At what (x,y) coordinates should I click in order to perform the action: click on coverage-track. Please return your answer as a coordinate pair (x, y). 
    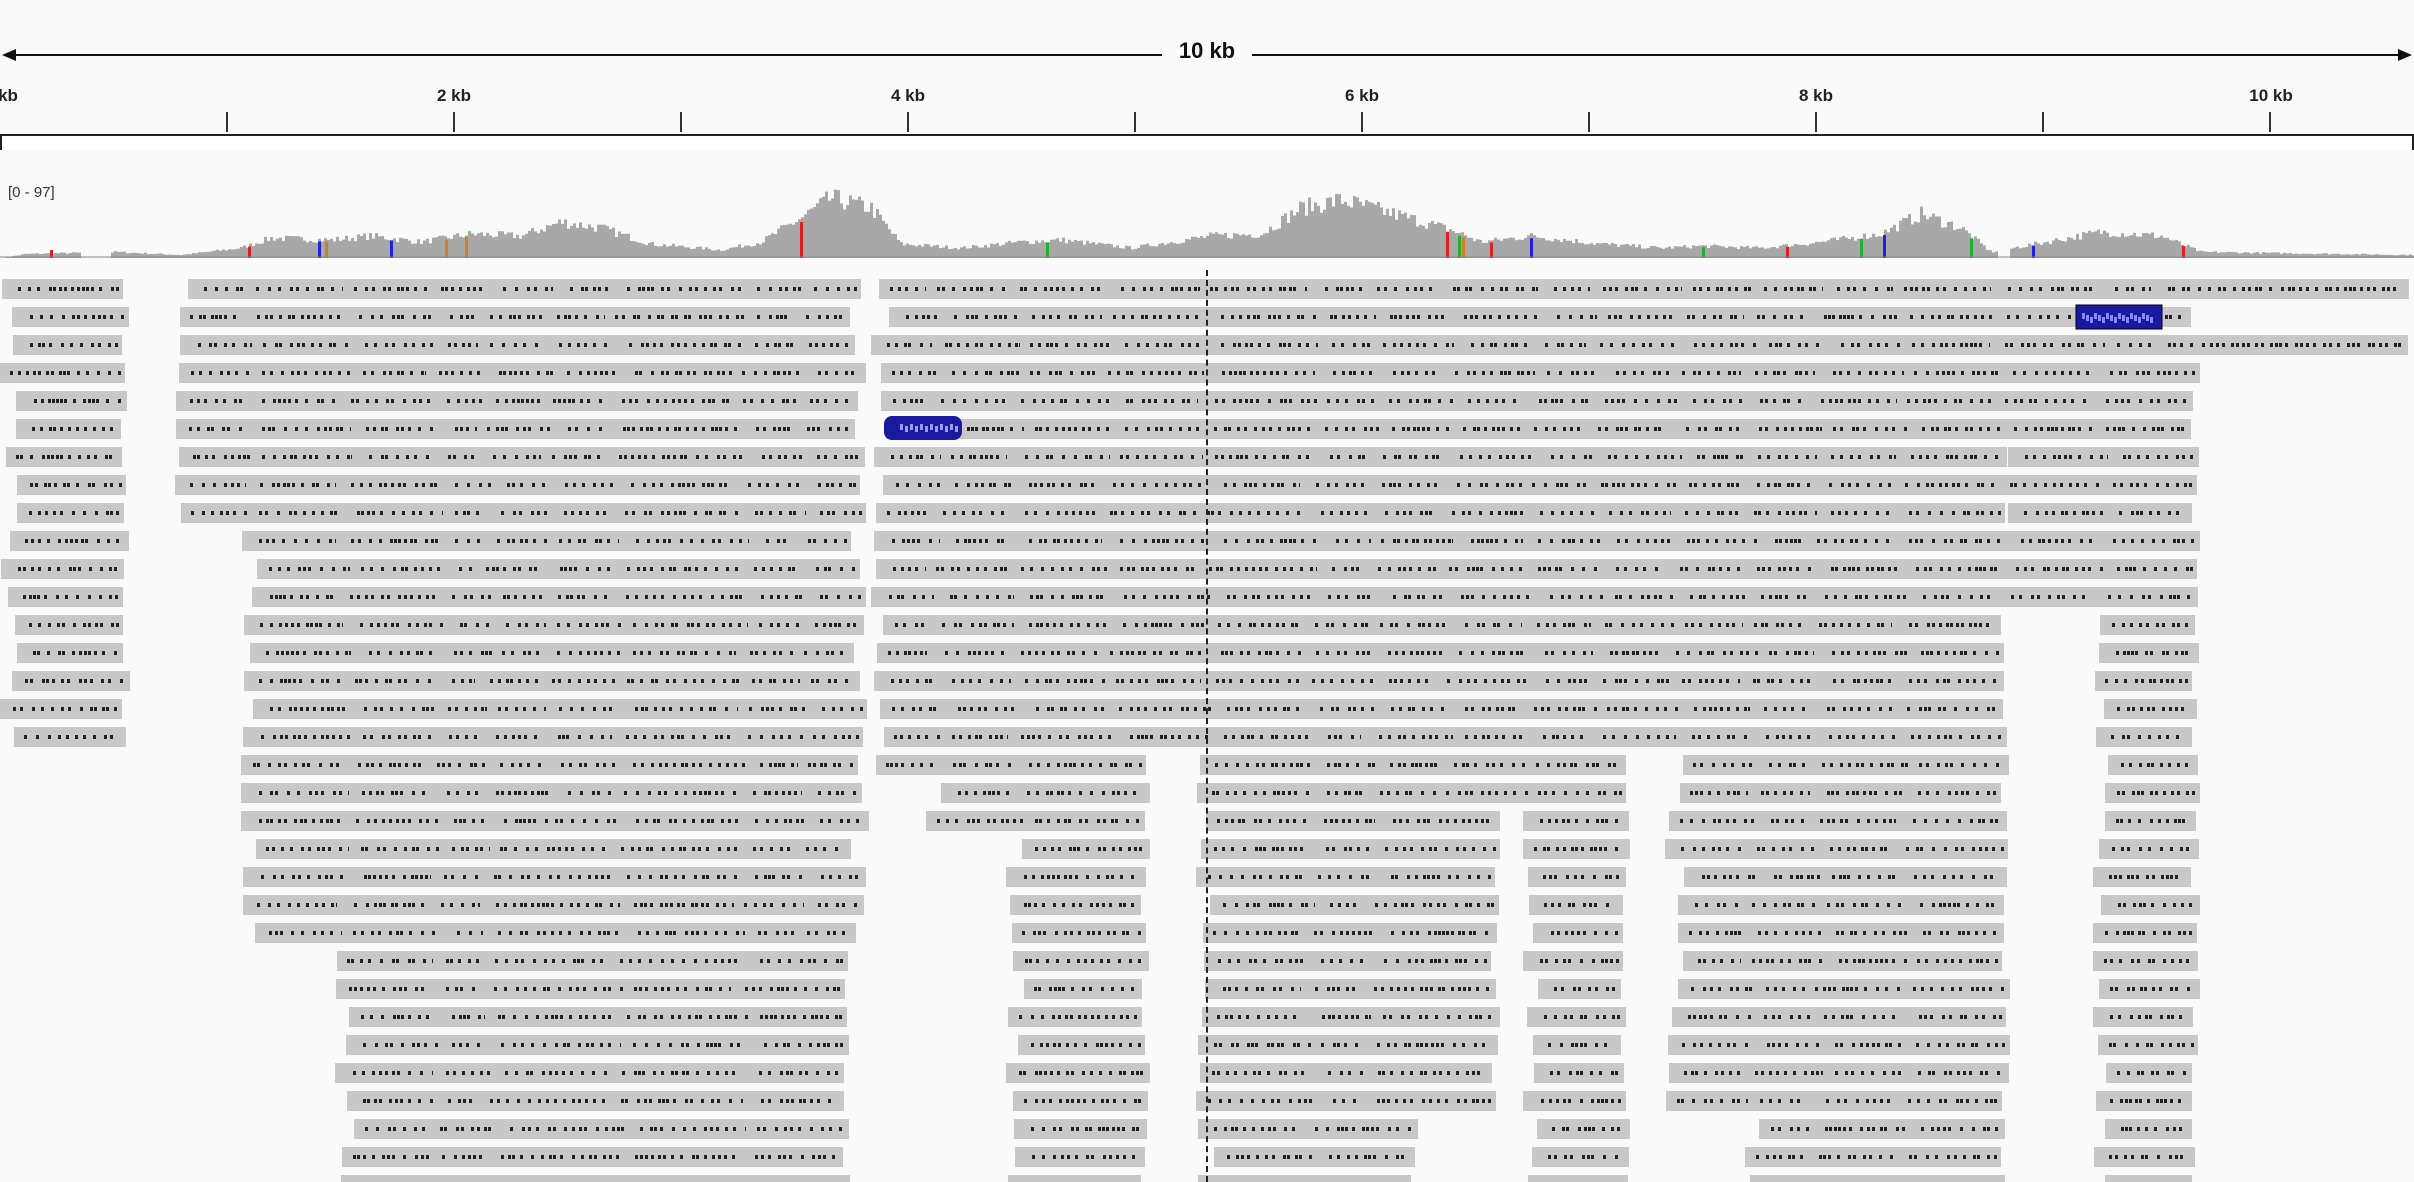
    Looking at the image, I should click on (1207, 217).